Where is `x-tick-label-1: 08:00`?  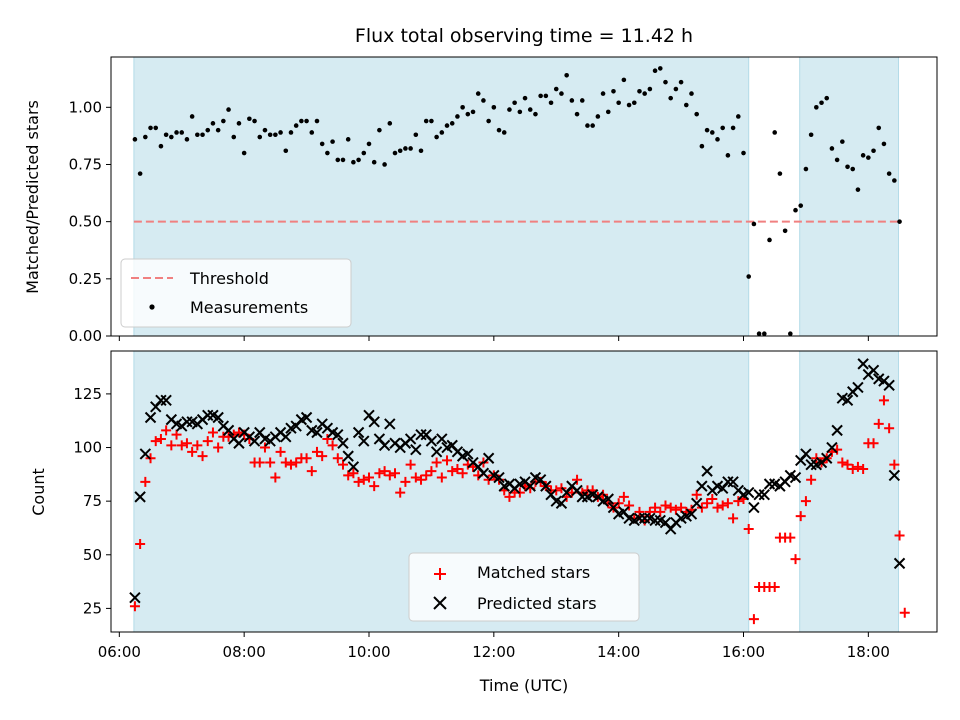 x-tick-label-1: 08:00 is located at coordinates (244, 652).